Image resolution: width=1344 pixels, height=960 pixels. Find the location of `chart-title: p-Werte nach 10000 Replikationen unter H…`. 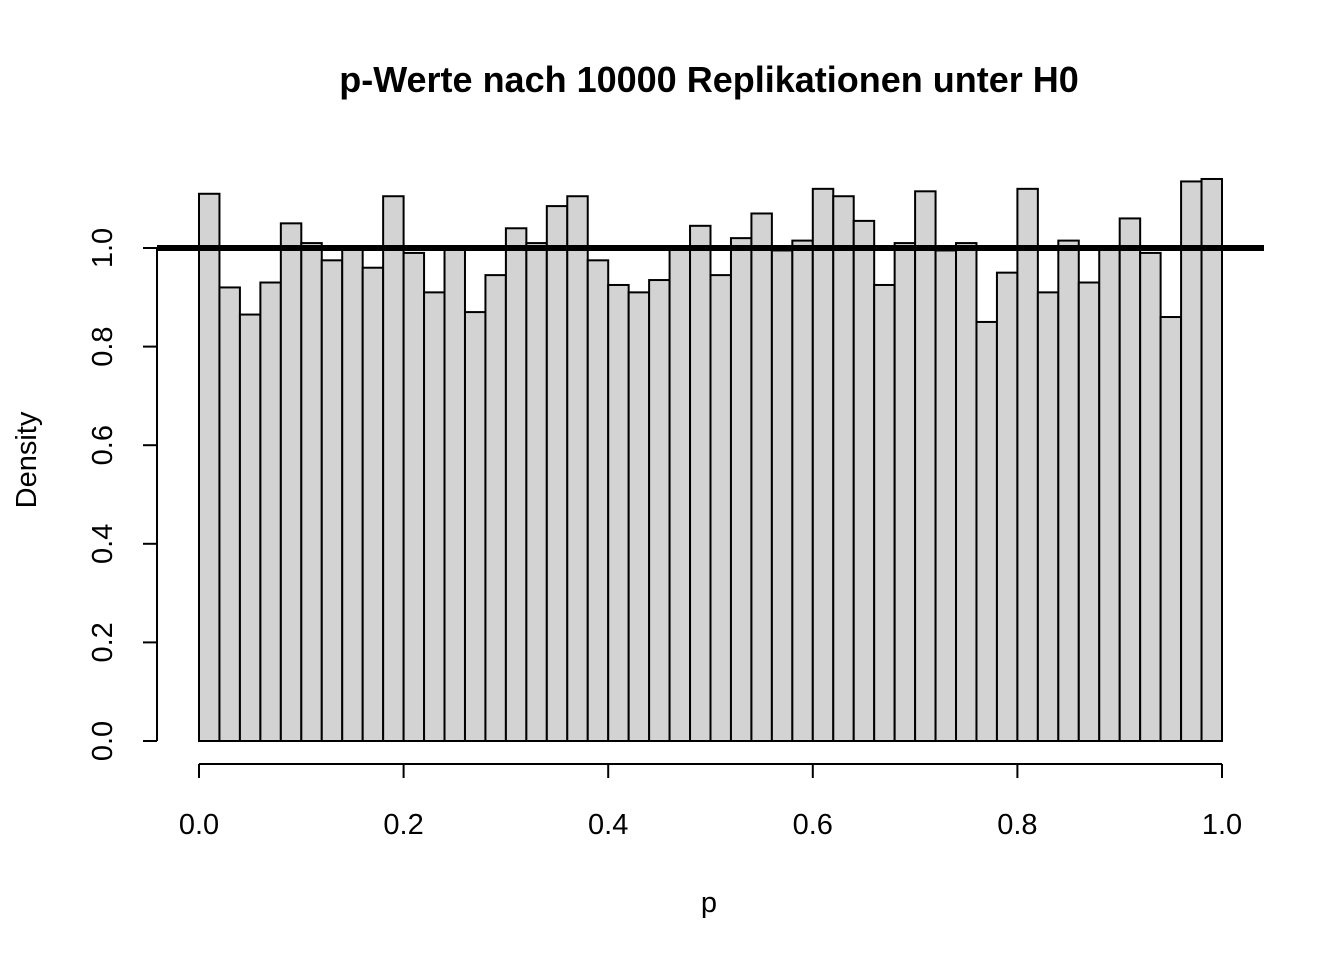

chart-title: p-Werte nach 10000 Replikationen unter H… is located at coordinates (709, 79).